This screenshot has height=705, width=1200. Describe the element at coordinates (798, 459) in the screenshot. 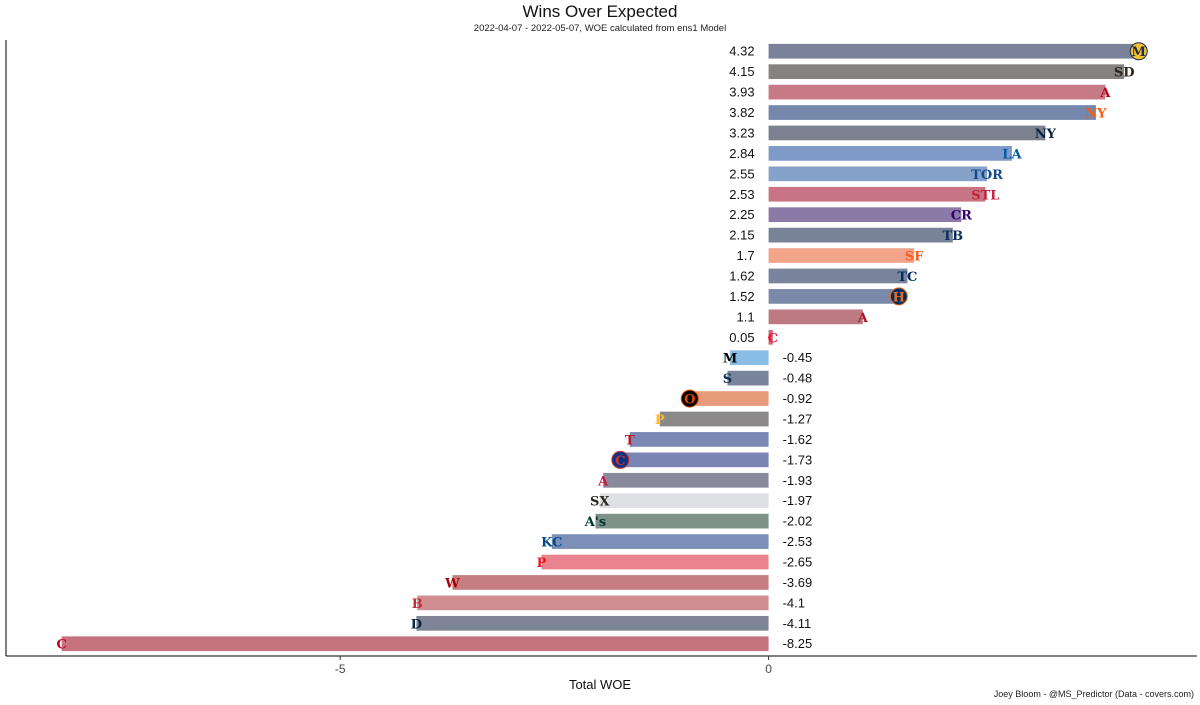

I see `bar-value-label: -1.73` at that location.